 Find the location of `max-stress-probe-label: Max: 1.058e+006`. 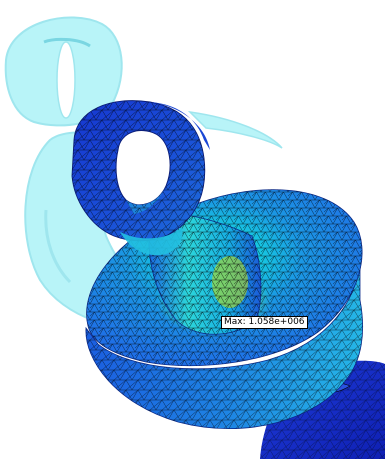

max-stress-probe-label: Max: 1.058e+006 is located at coordinates (264, 322).